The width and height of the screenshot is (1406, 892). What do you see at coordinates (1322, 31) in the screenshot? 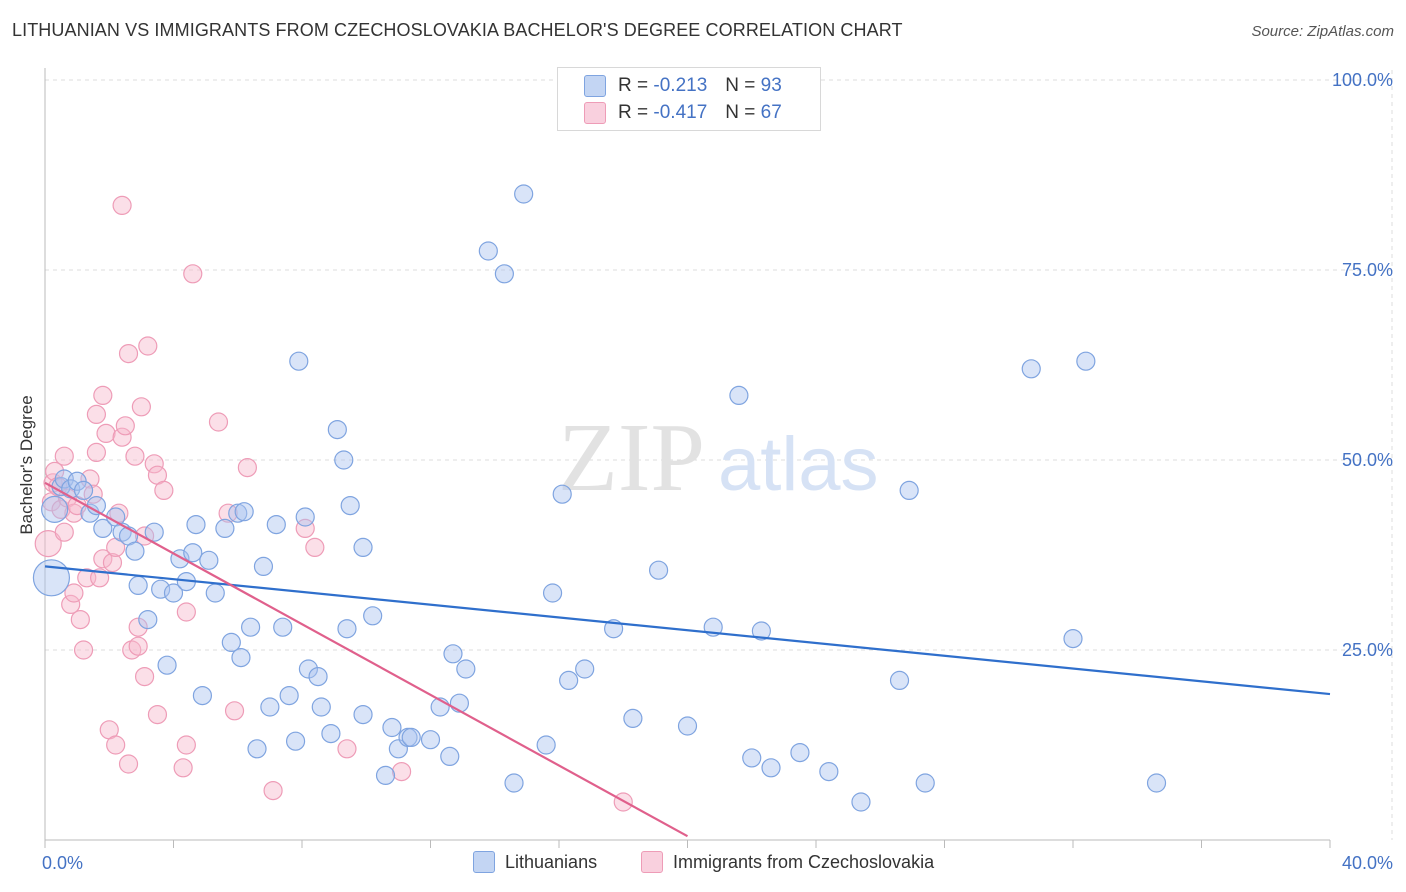
I see `source-label: Source: ZipAtlas.com` at bounding box center [1322, 31].